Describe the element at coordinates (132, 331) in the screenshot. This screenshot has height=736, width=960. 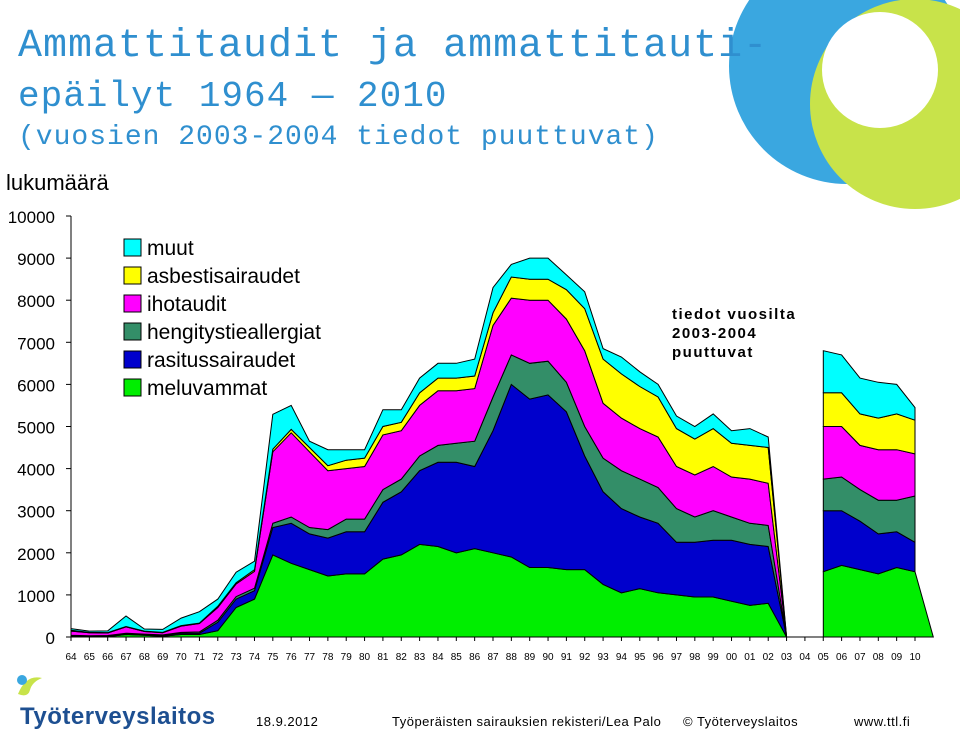
I see `legend-swatch-hengitystieallergiat` at that location.